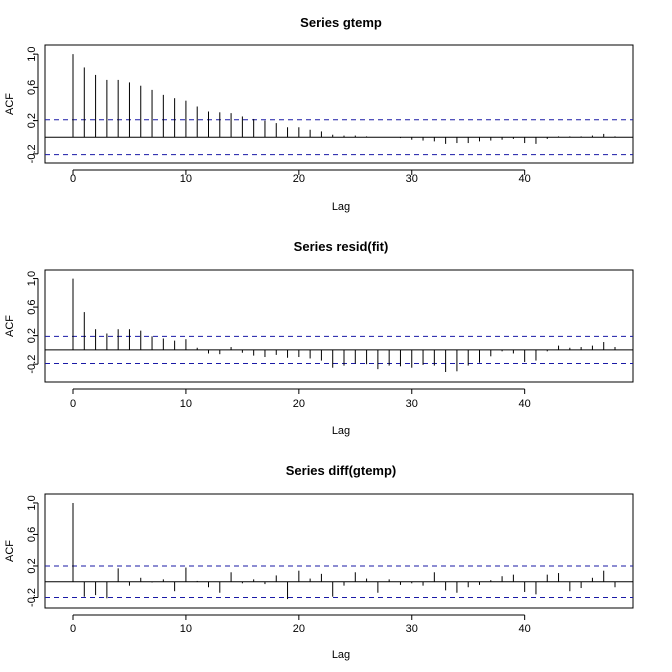  I want to click on chart-title: Series diff(gtemp), so click(341, 470).